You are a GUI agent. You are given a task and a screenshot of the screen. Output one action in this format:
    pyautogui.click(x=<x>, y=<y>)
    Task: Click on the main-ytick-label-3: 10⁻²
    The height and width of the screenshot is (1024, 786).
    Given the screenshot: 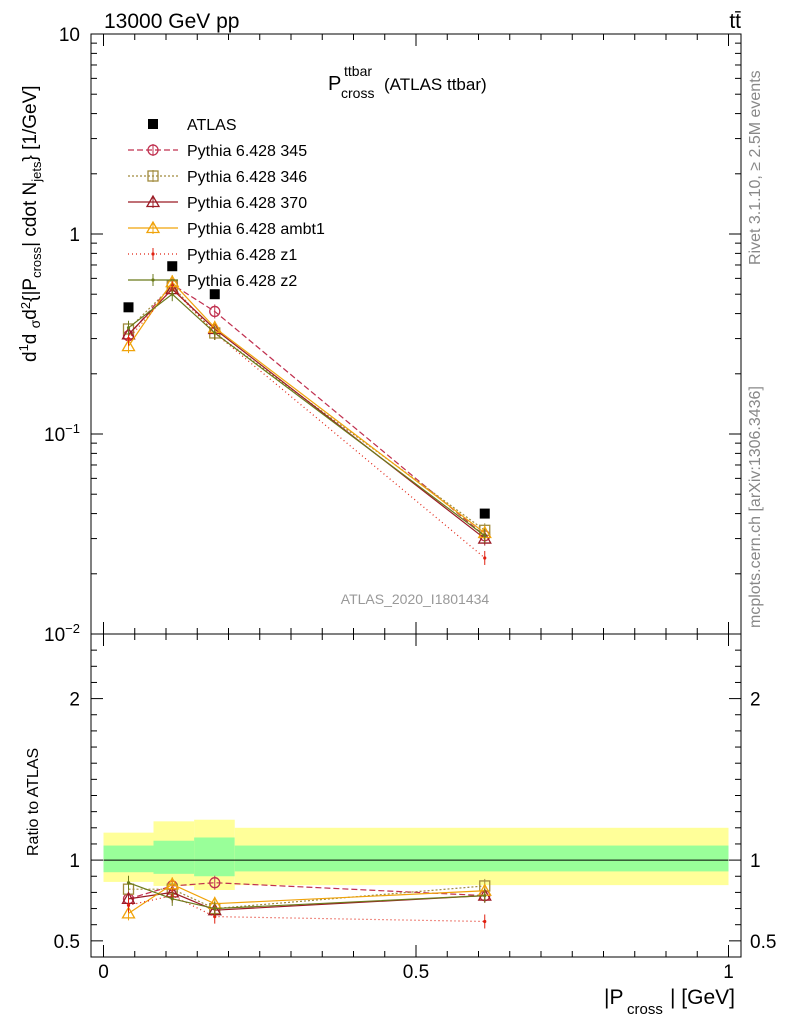 What is the action you would take?
    pyautogui.click(x=62, y=633)
    